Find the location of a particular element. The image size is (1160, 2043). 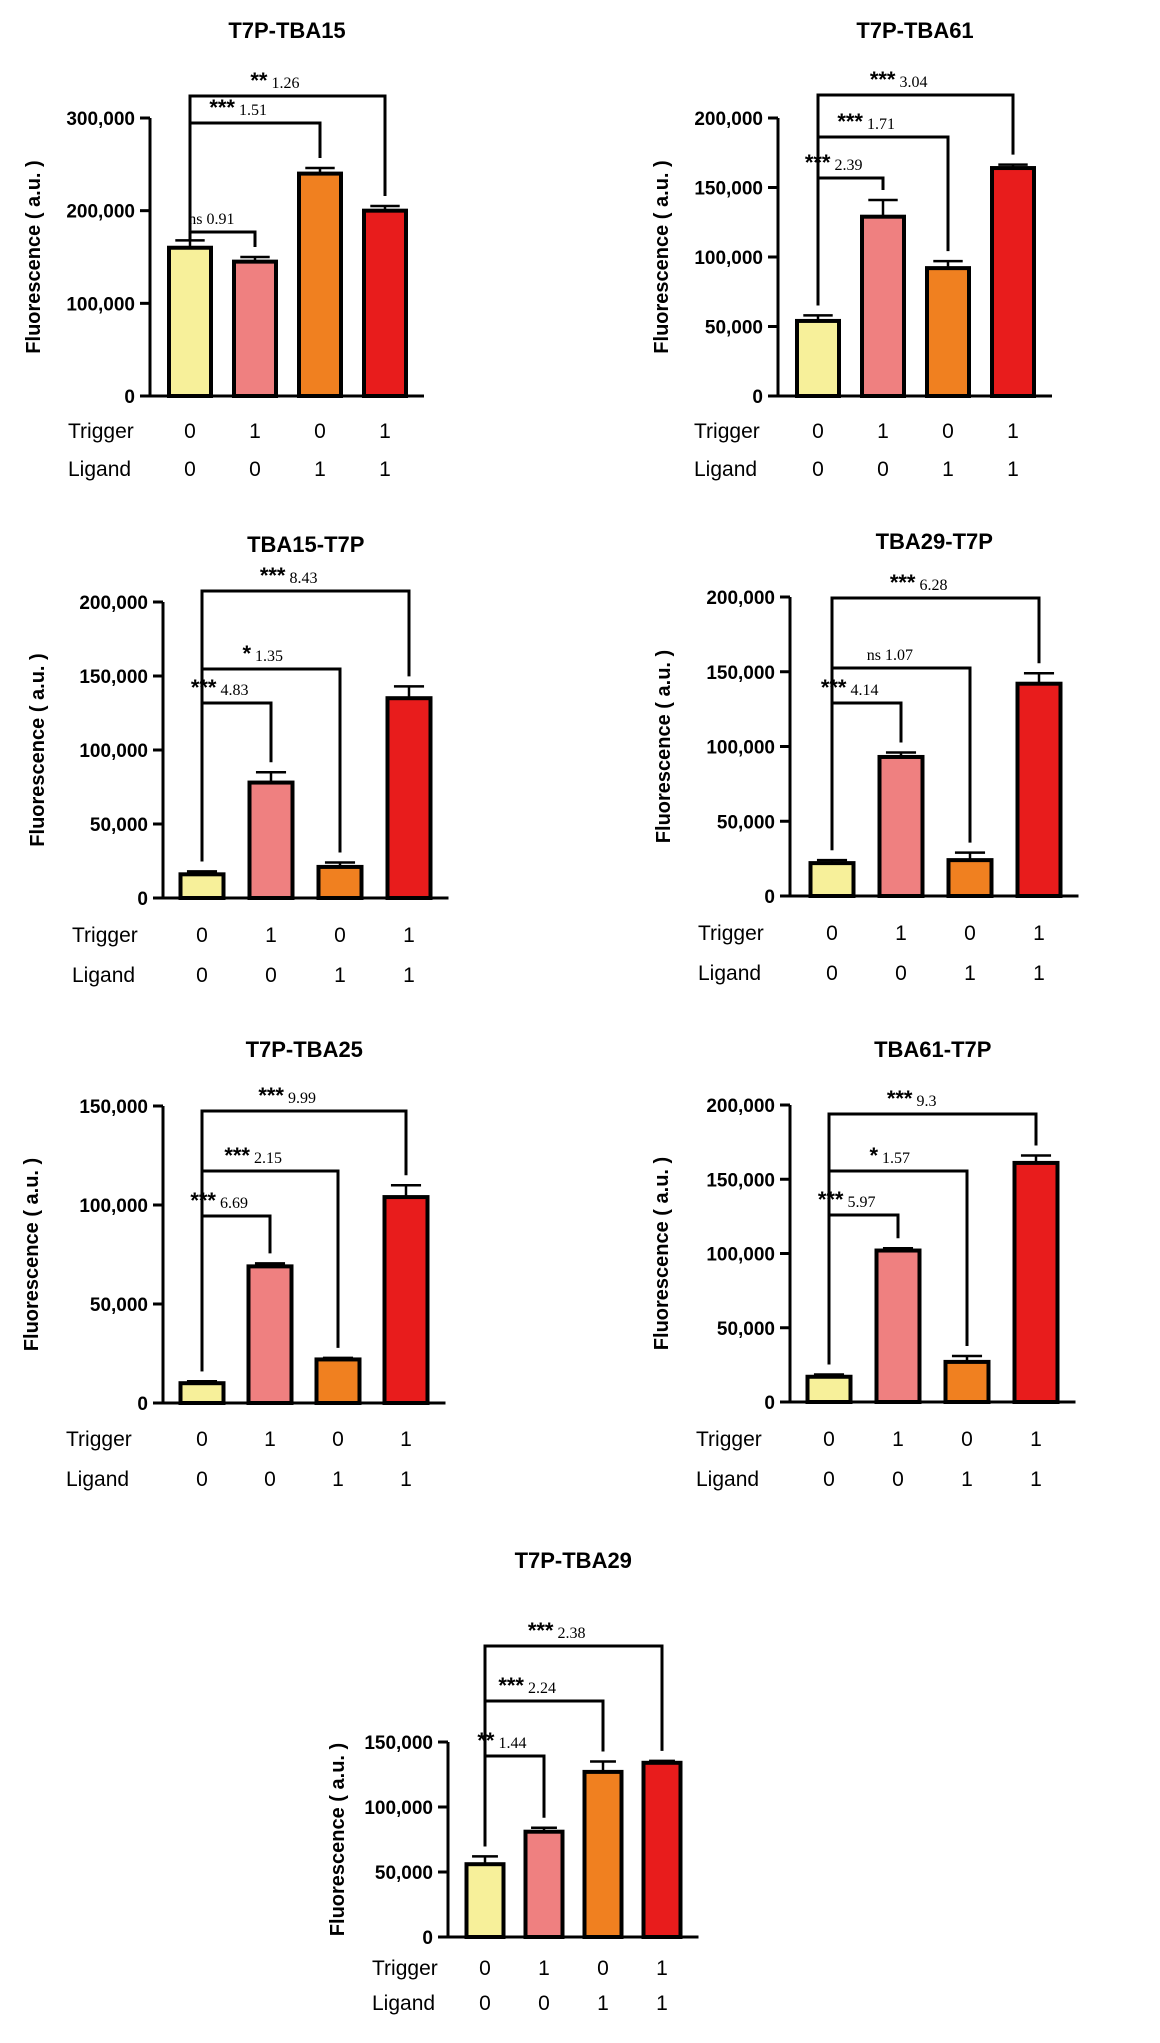

significance-stars: * is located at coordinates (873, 1155).